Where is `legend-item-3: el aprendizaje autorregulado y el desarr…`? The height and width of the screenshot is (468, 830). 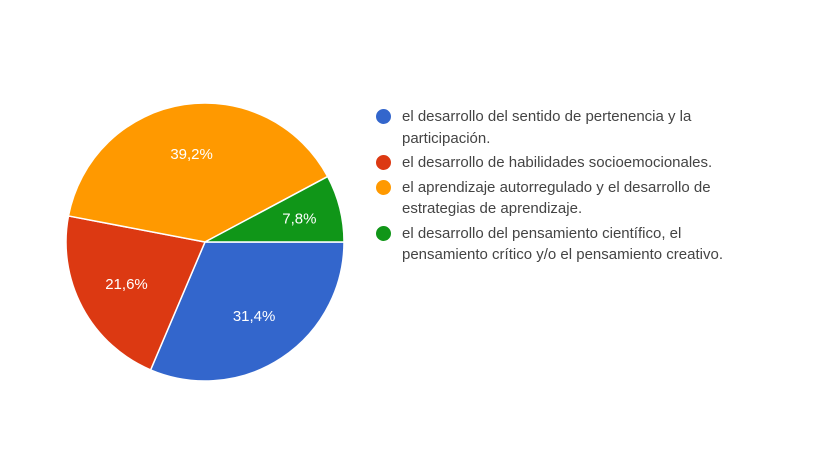 legend-item-3: el aprendizaje autorregulado y el desarr… is located at coordinates (564, 198).